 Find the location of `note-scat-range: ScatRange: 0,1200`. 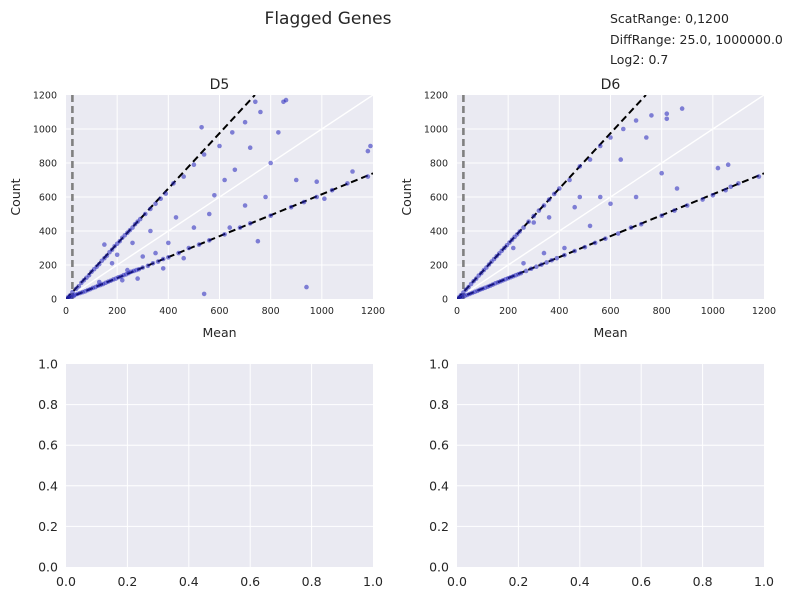

note-scat-range: ScatRange: 0,1200 is located at coordinates (669, 18).